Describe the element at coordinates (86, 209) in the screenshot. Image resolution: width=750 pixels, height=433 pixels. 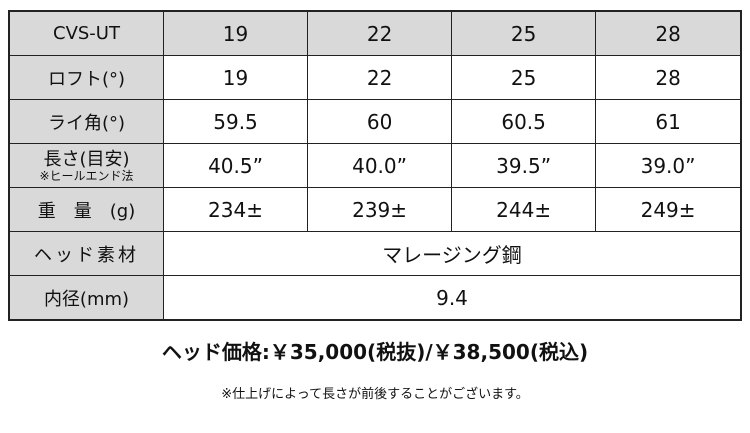
I see `row-label: 重 量 (g)` at that location.